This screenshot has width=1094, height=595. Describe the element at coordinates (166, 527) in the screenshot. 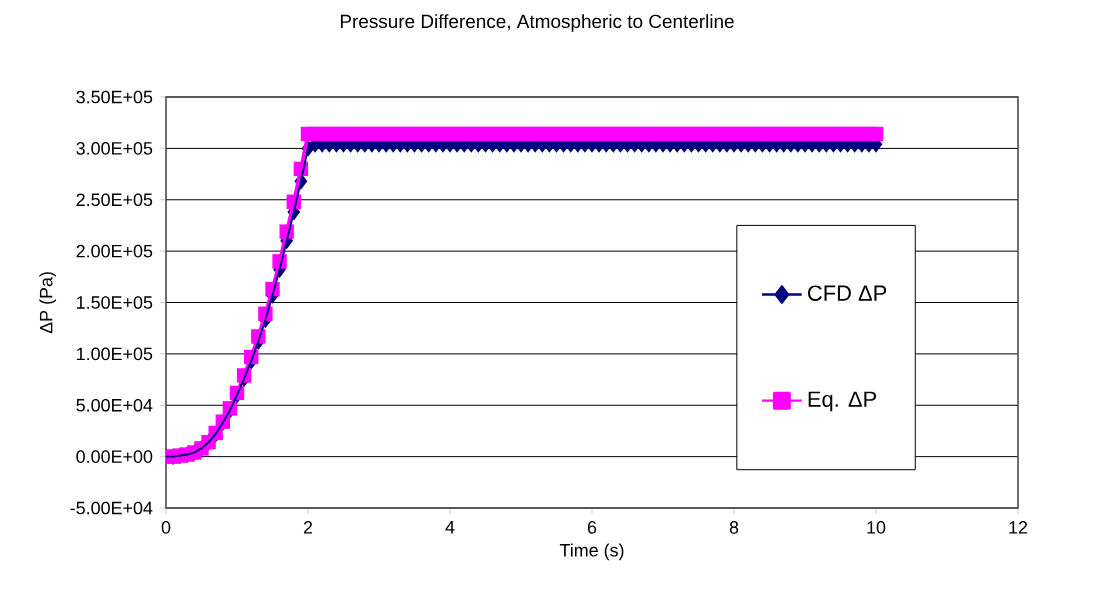

I see `x-tick-label: 0` at that location.